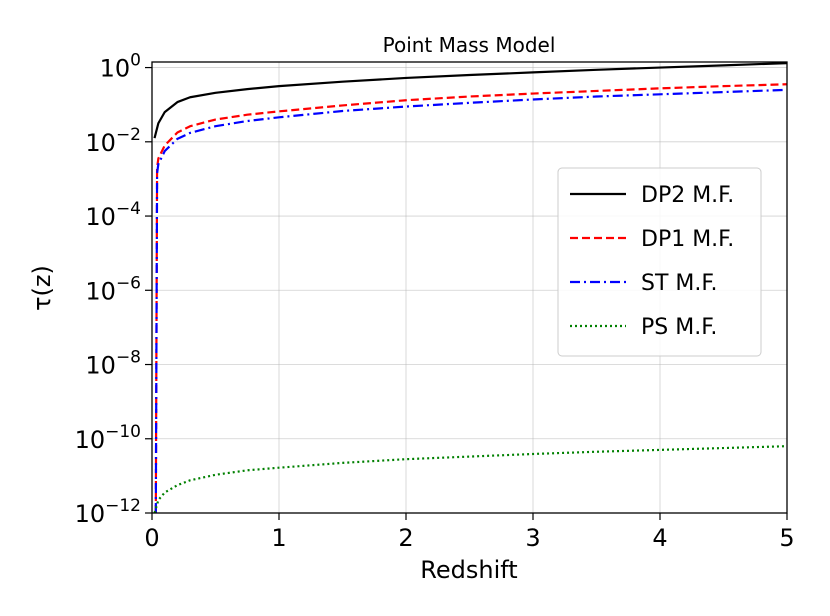 This screenshot has width=830, height=616. I want to click on y-tick-exponent: −12, so click(123, 506).